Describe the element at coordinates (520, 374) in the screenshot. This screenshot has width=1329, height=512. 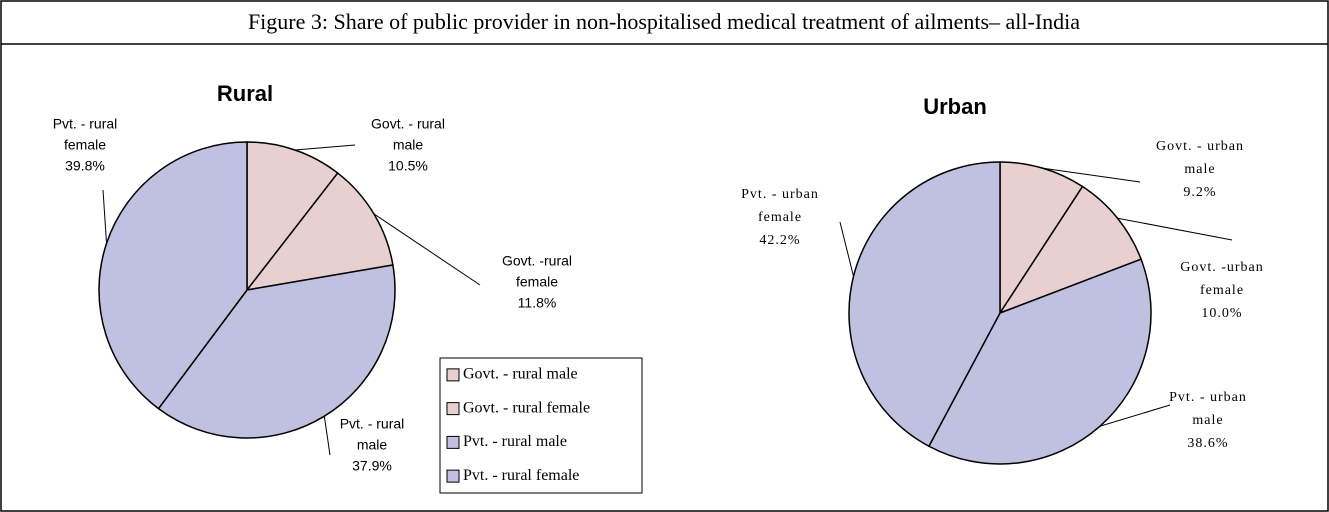
I see `legend-label: Govt. - rural male` at that location.